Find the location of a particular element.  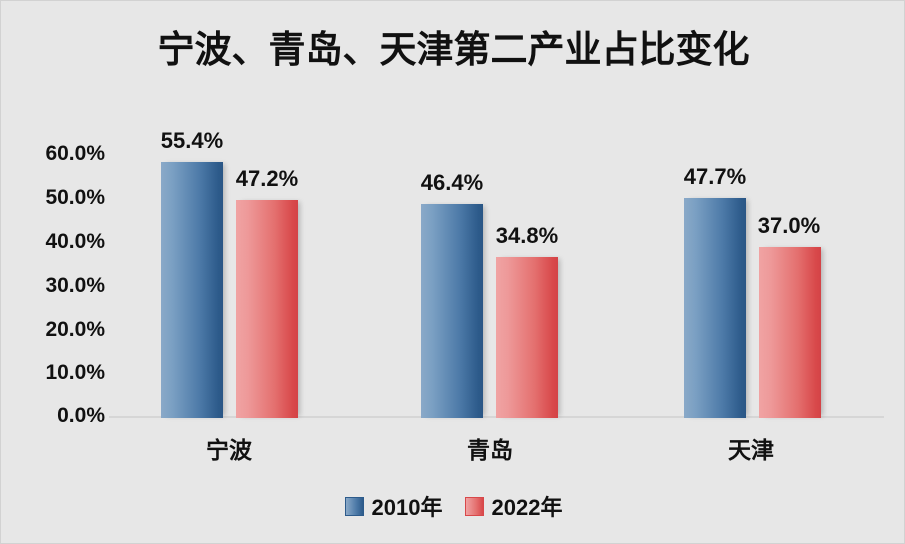

legend-item-2010: 2010年 is located at coordinates (393, 506).